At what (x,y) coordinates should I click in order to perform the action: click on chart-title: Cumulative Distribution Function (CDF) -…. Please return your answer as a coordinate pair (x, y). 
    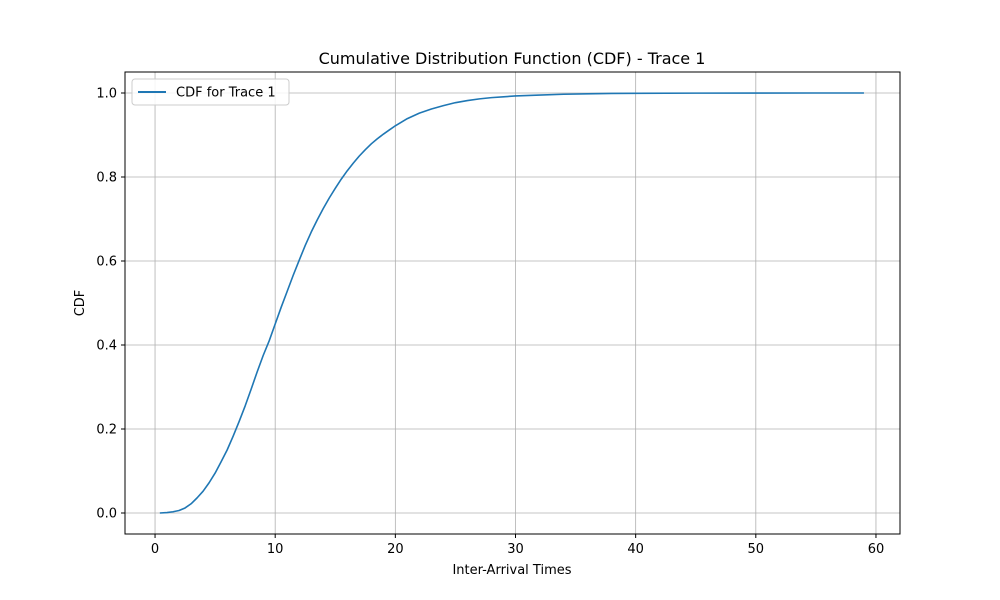
    Looking at the image, I should click on (512, 58).